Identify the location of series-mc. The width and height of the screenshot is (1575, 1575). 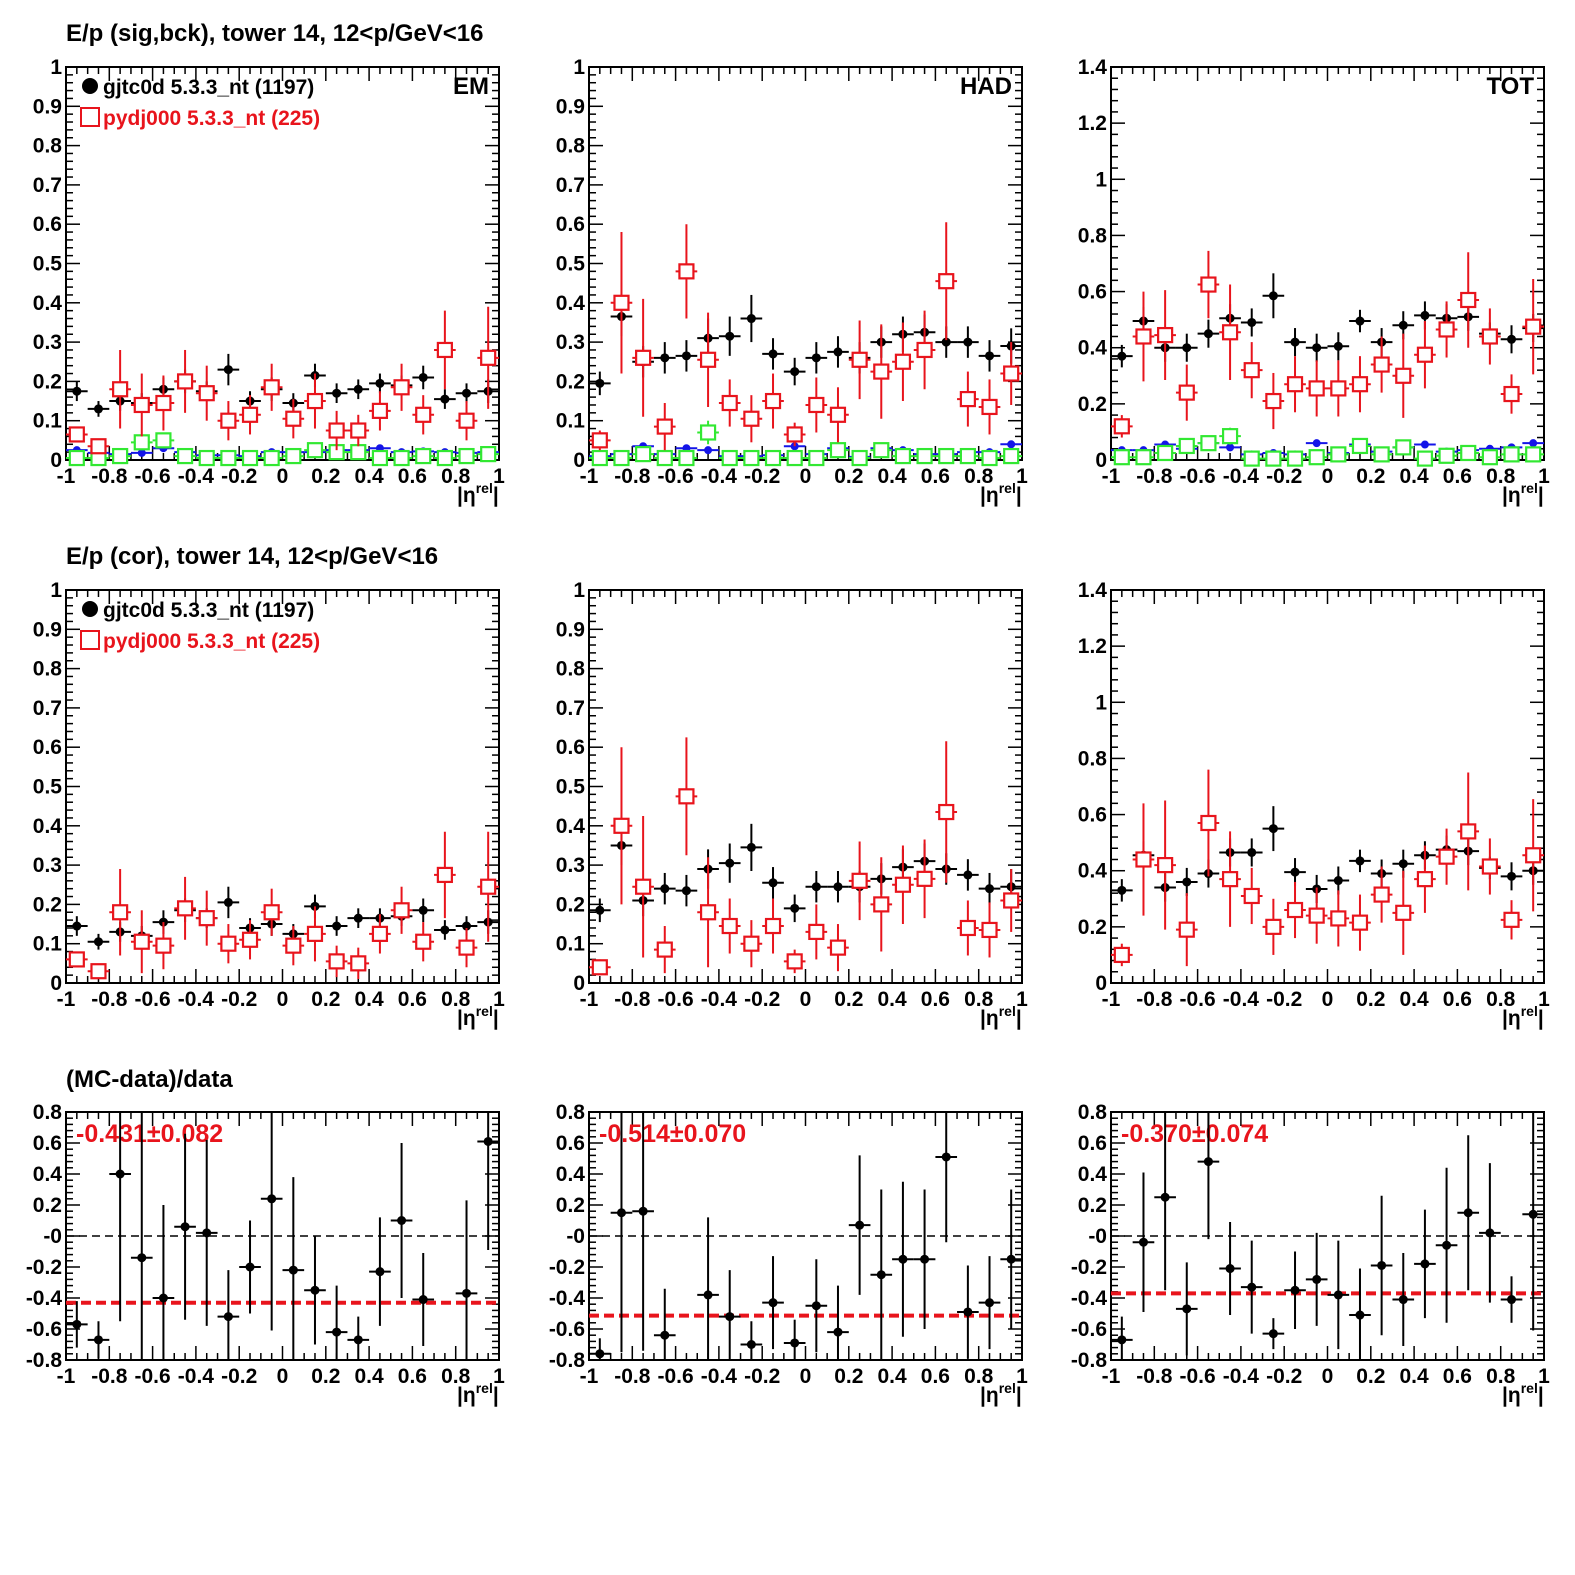
(1327, 344).